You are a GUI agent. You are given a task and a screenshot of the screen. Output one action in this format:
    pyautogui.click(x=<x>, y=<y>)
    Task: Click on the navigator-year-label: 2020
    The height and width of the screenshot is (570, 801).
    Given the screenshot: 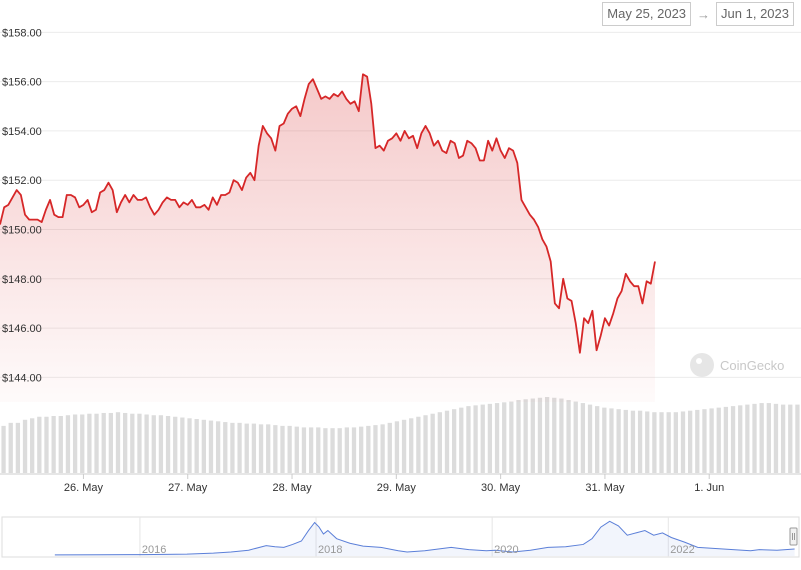 What is the action you would take?
    pyautogui.click(x=506, y=550)
    